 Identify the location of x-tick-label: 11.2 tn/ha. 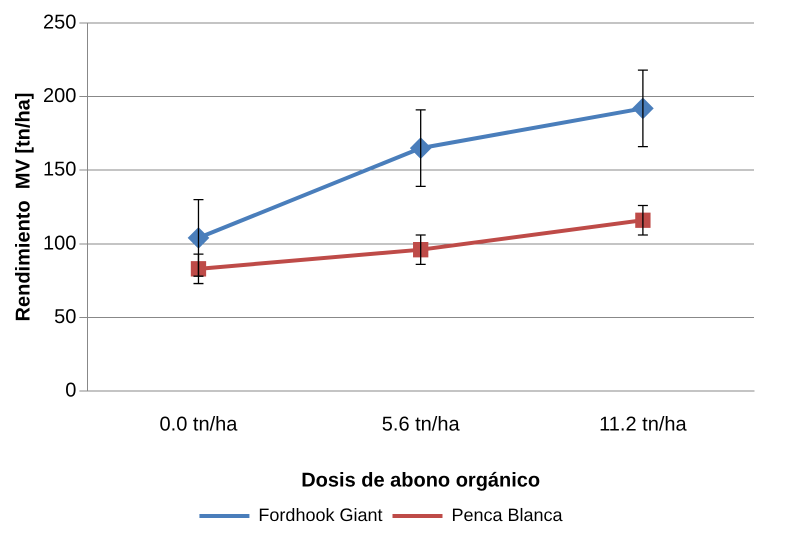
(643, 425).